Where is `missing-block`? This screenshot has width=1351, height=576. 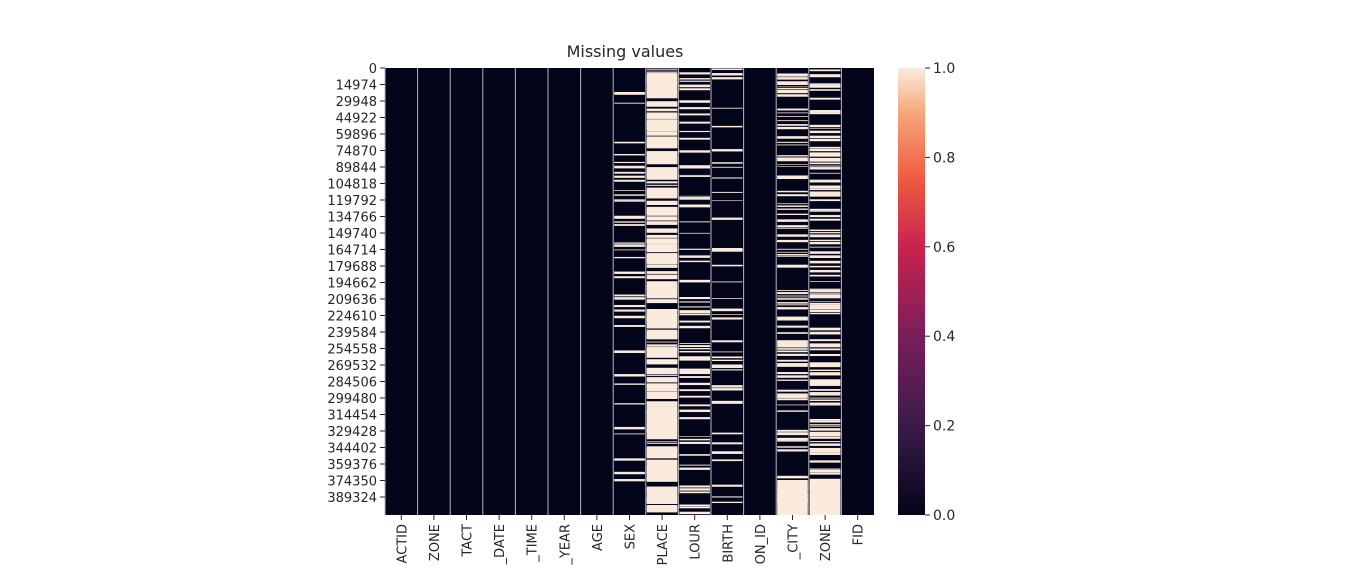
missing-block is located at coordinates (825, 497).